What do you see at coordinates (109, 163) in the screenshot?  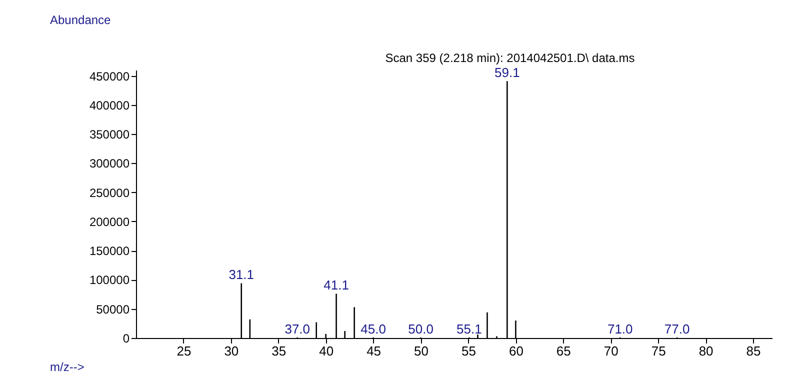 I see `y-tick-label: 300000` at bounding box center [109, 163].